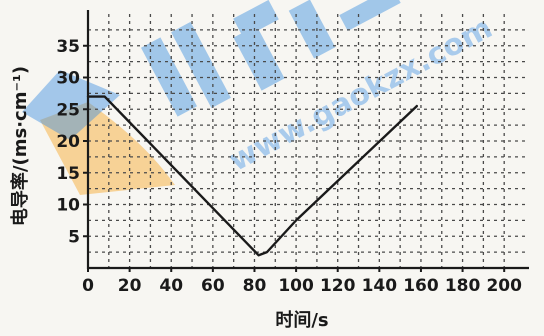  I want to click on y-tick-label: 10, so click(68, 206).